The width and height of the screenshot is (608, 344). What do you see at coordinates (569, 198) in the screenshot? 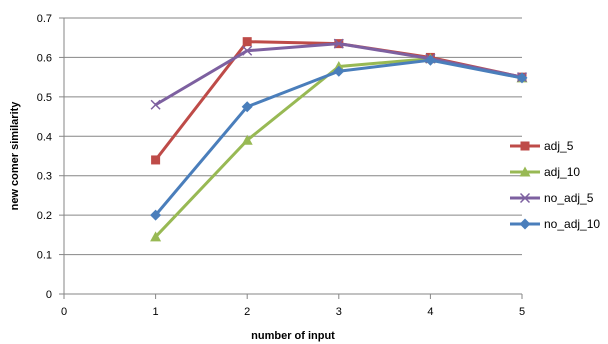
I see `legend-label: no_adj_5` at bounding box center [569, 198].